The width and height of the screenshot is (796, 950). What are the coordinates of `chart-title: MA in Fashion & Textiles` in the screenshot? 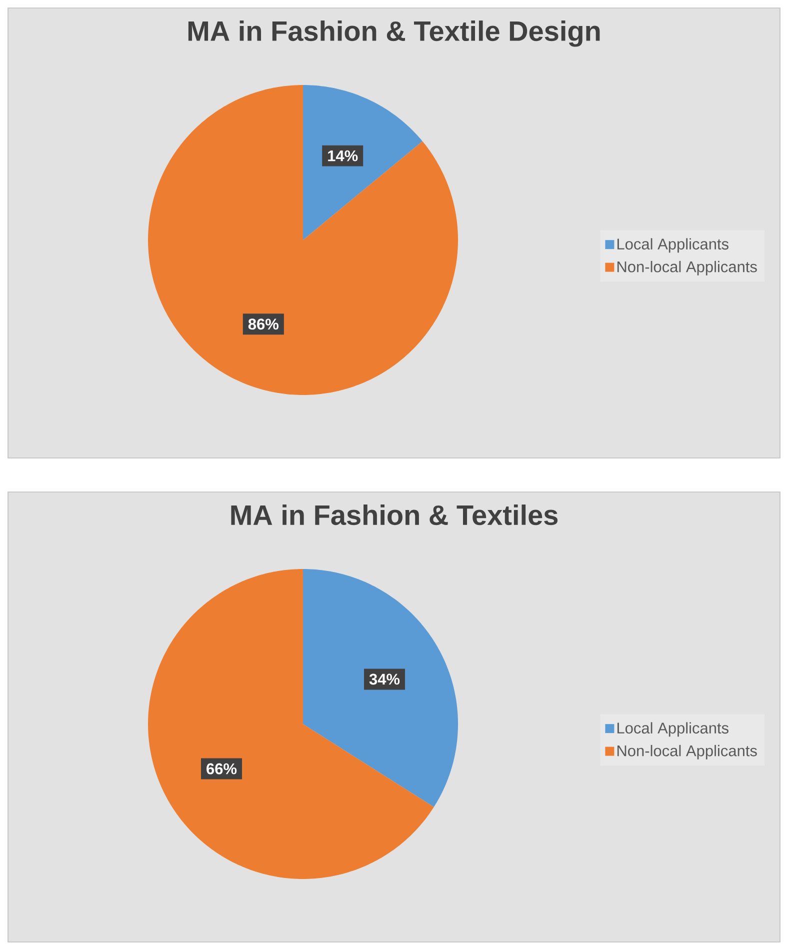 It's located at (394, 515).